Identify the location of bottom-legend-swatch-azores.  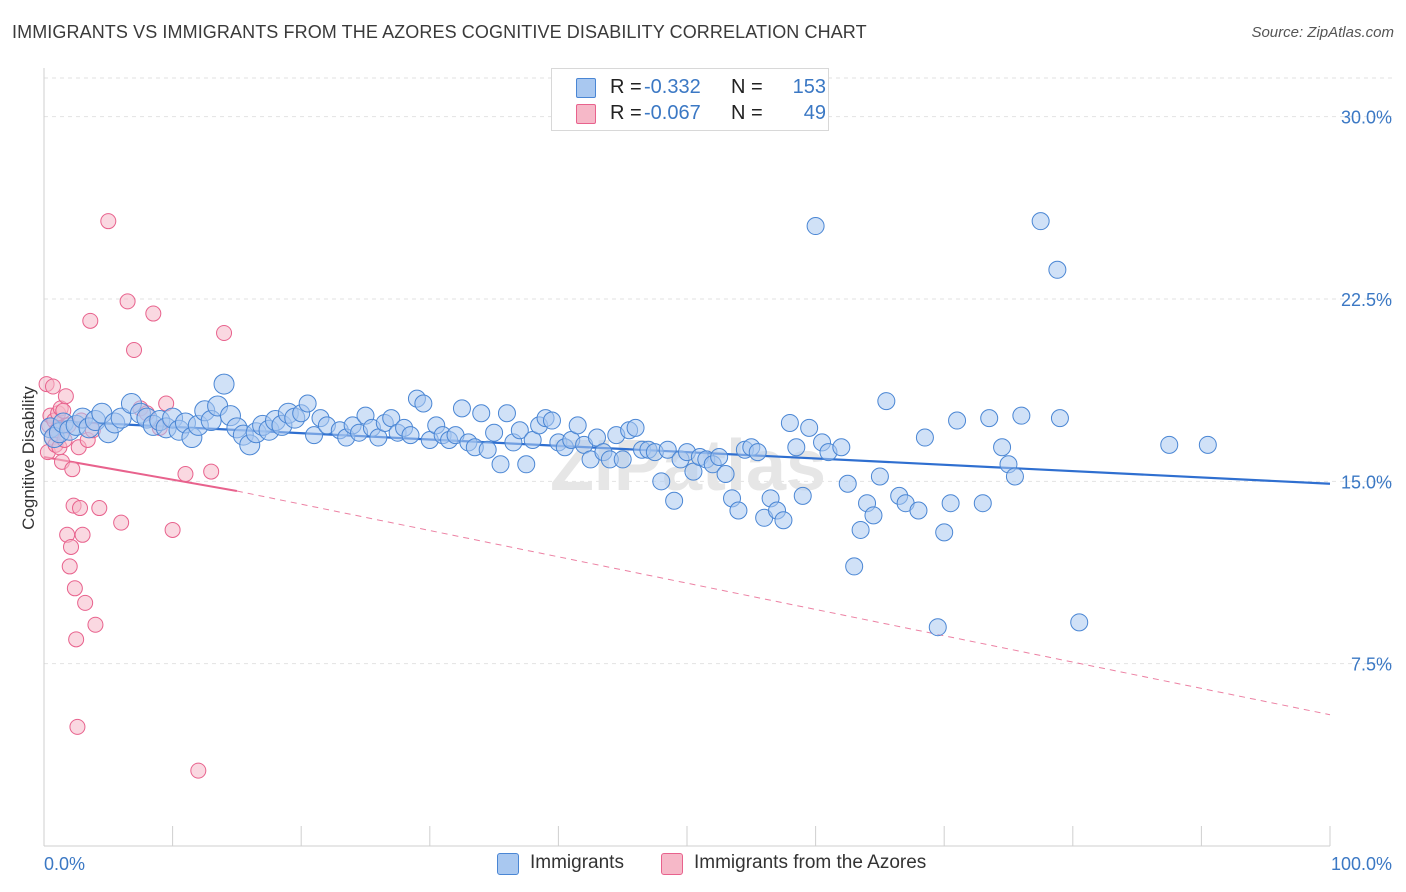
(672, 864).